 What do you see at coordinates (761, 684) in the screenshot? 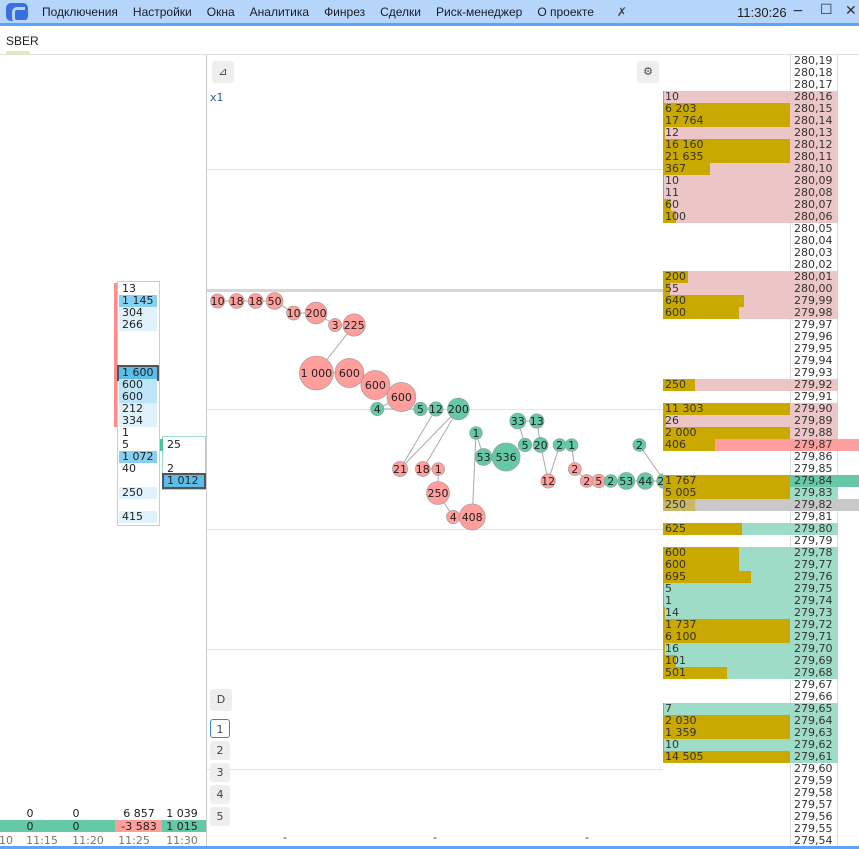
I see `order-book-row: 279,67` at bounding box center [761, 684].